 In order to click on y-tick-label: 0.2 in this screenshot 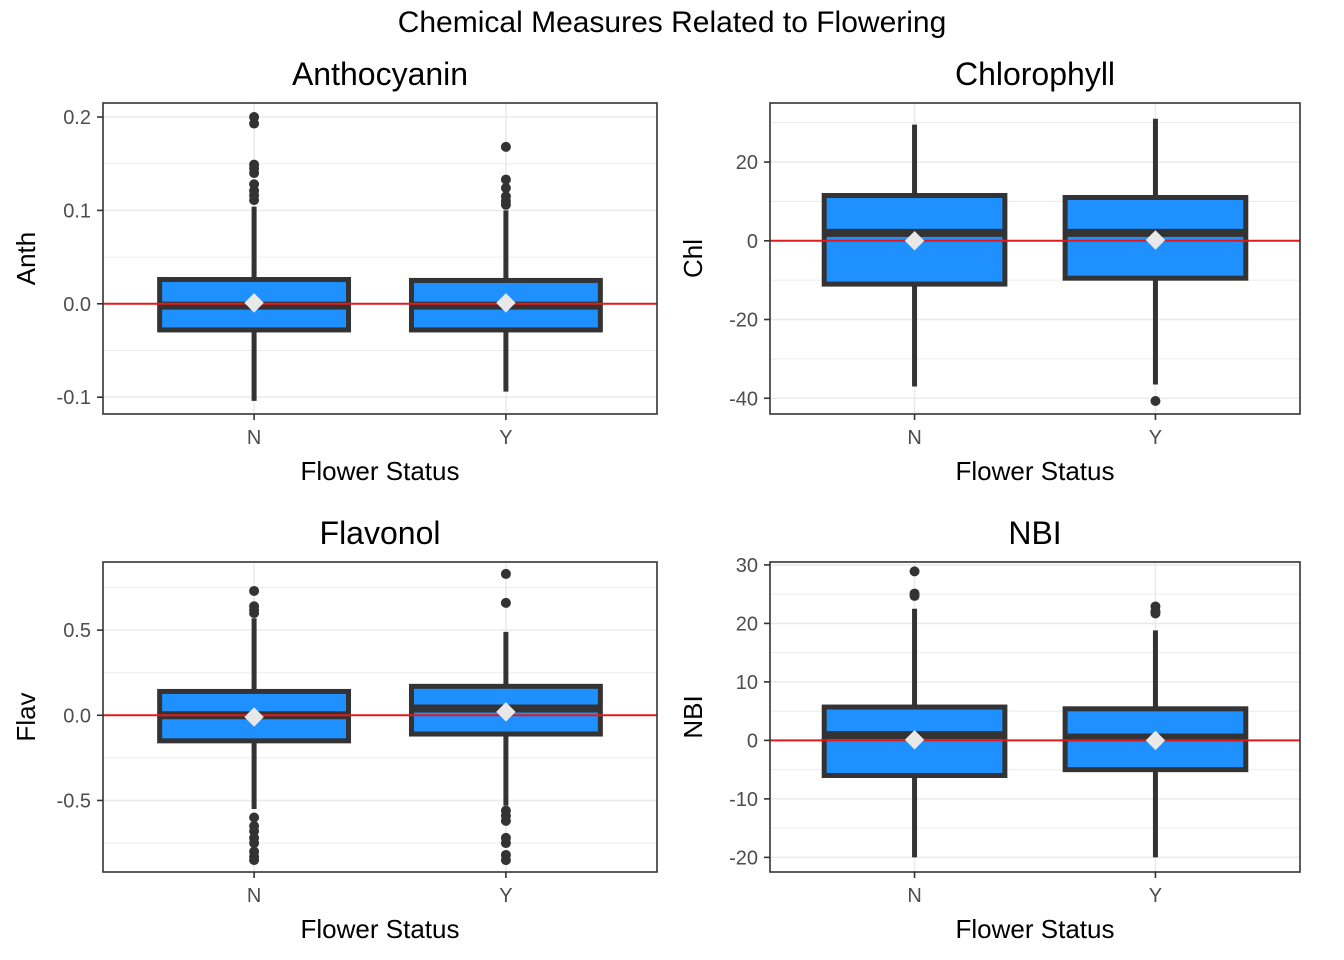, I will do `click(77, 118)`.